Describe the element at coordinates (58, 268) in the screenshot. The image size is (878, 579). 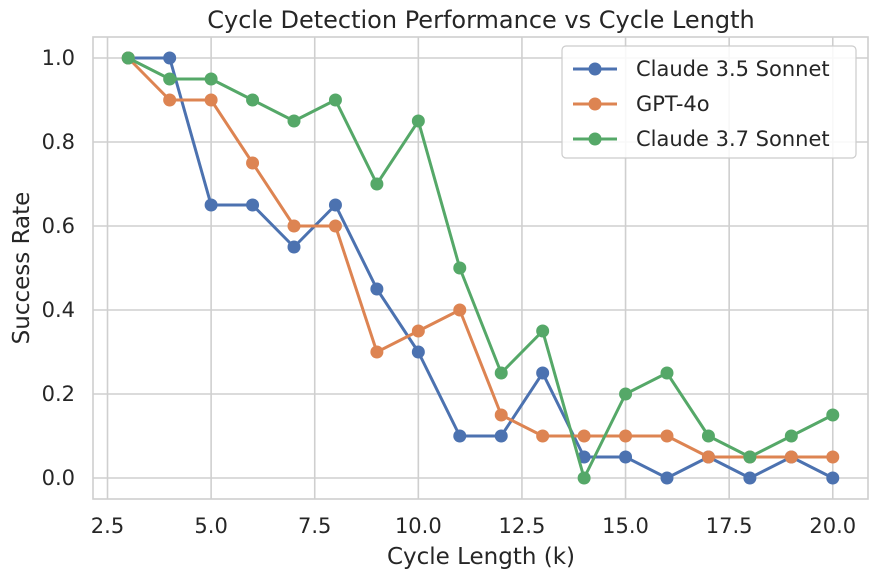
I see `y-tick-labels: 0.0 0.2 0.4 0.6 0.8 1.0` at that location.